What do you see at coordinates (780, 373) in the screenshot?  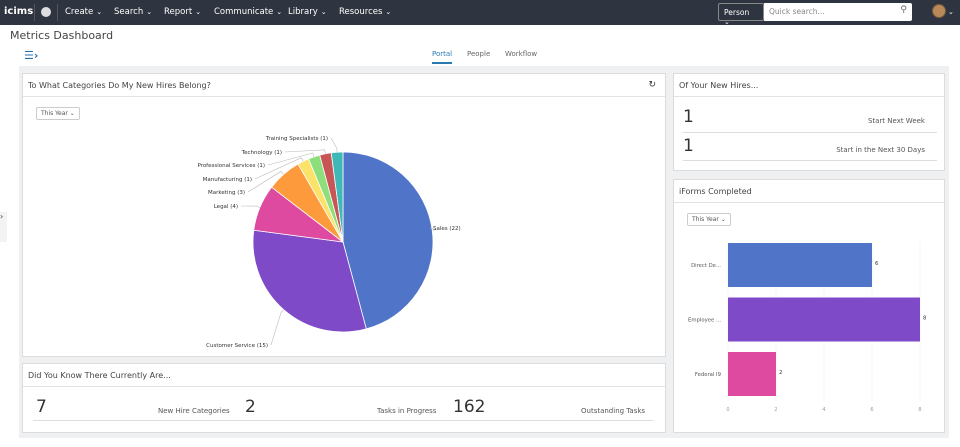 I see `bar-value-label: 2` at bounding box center [780, 373].